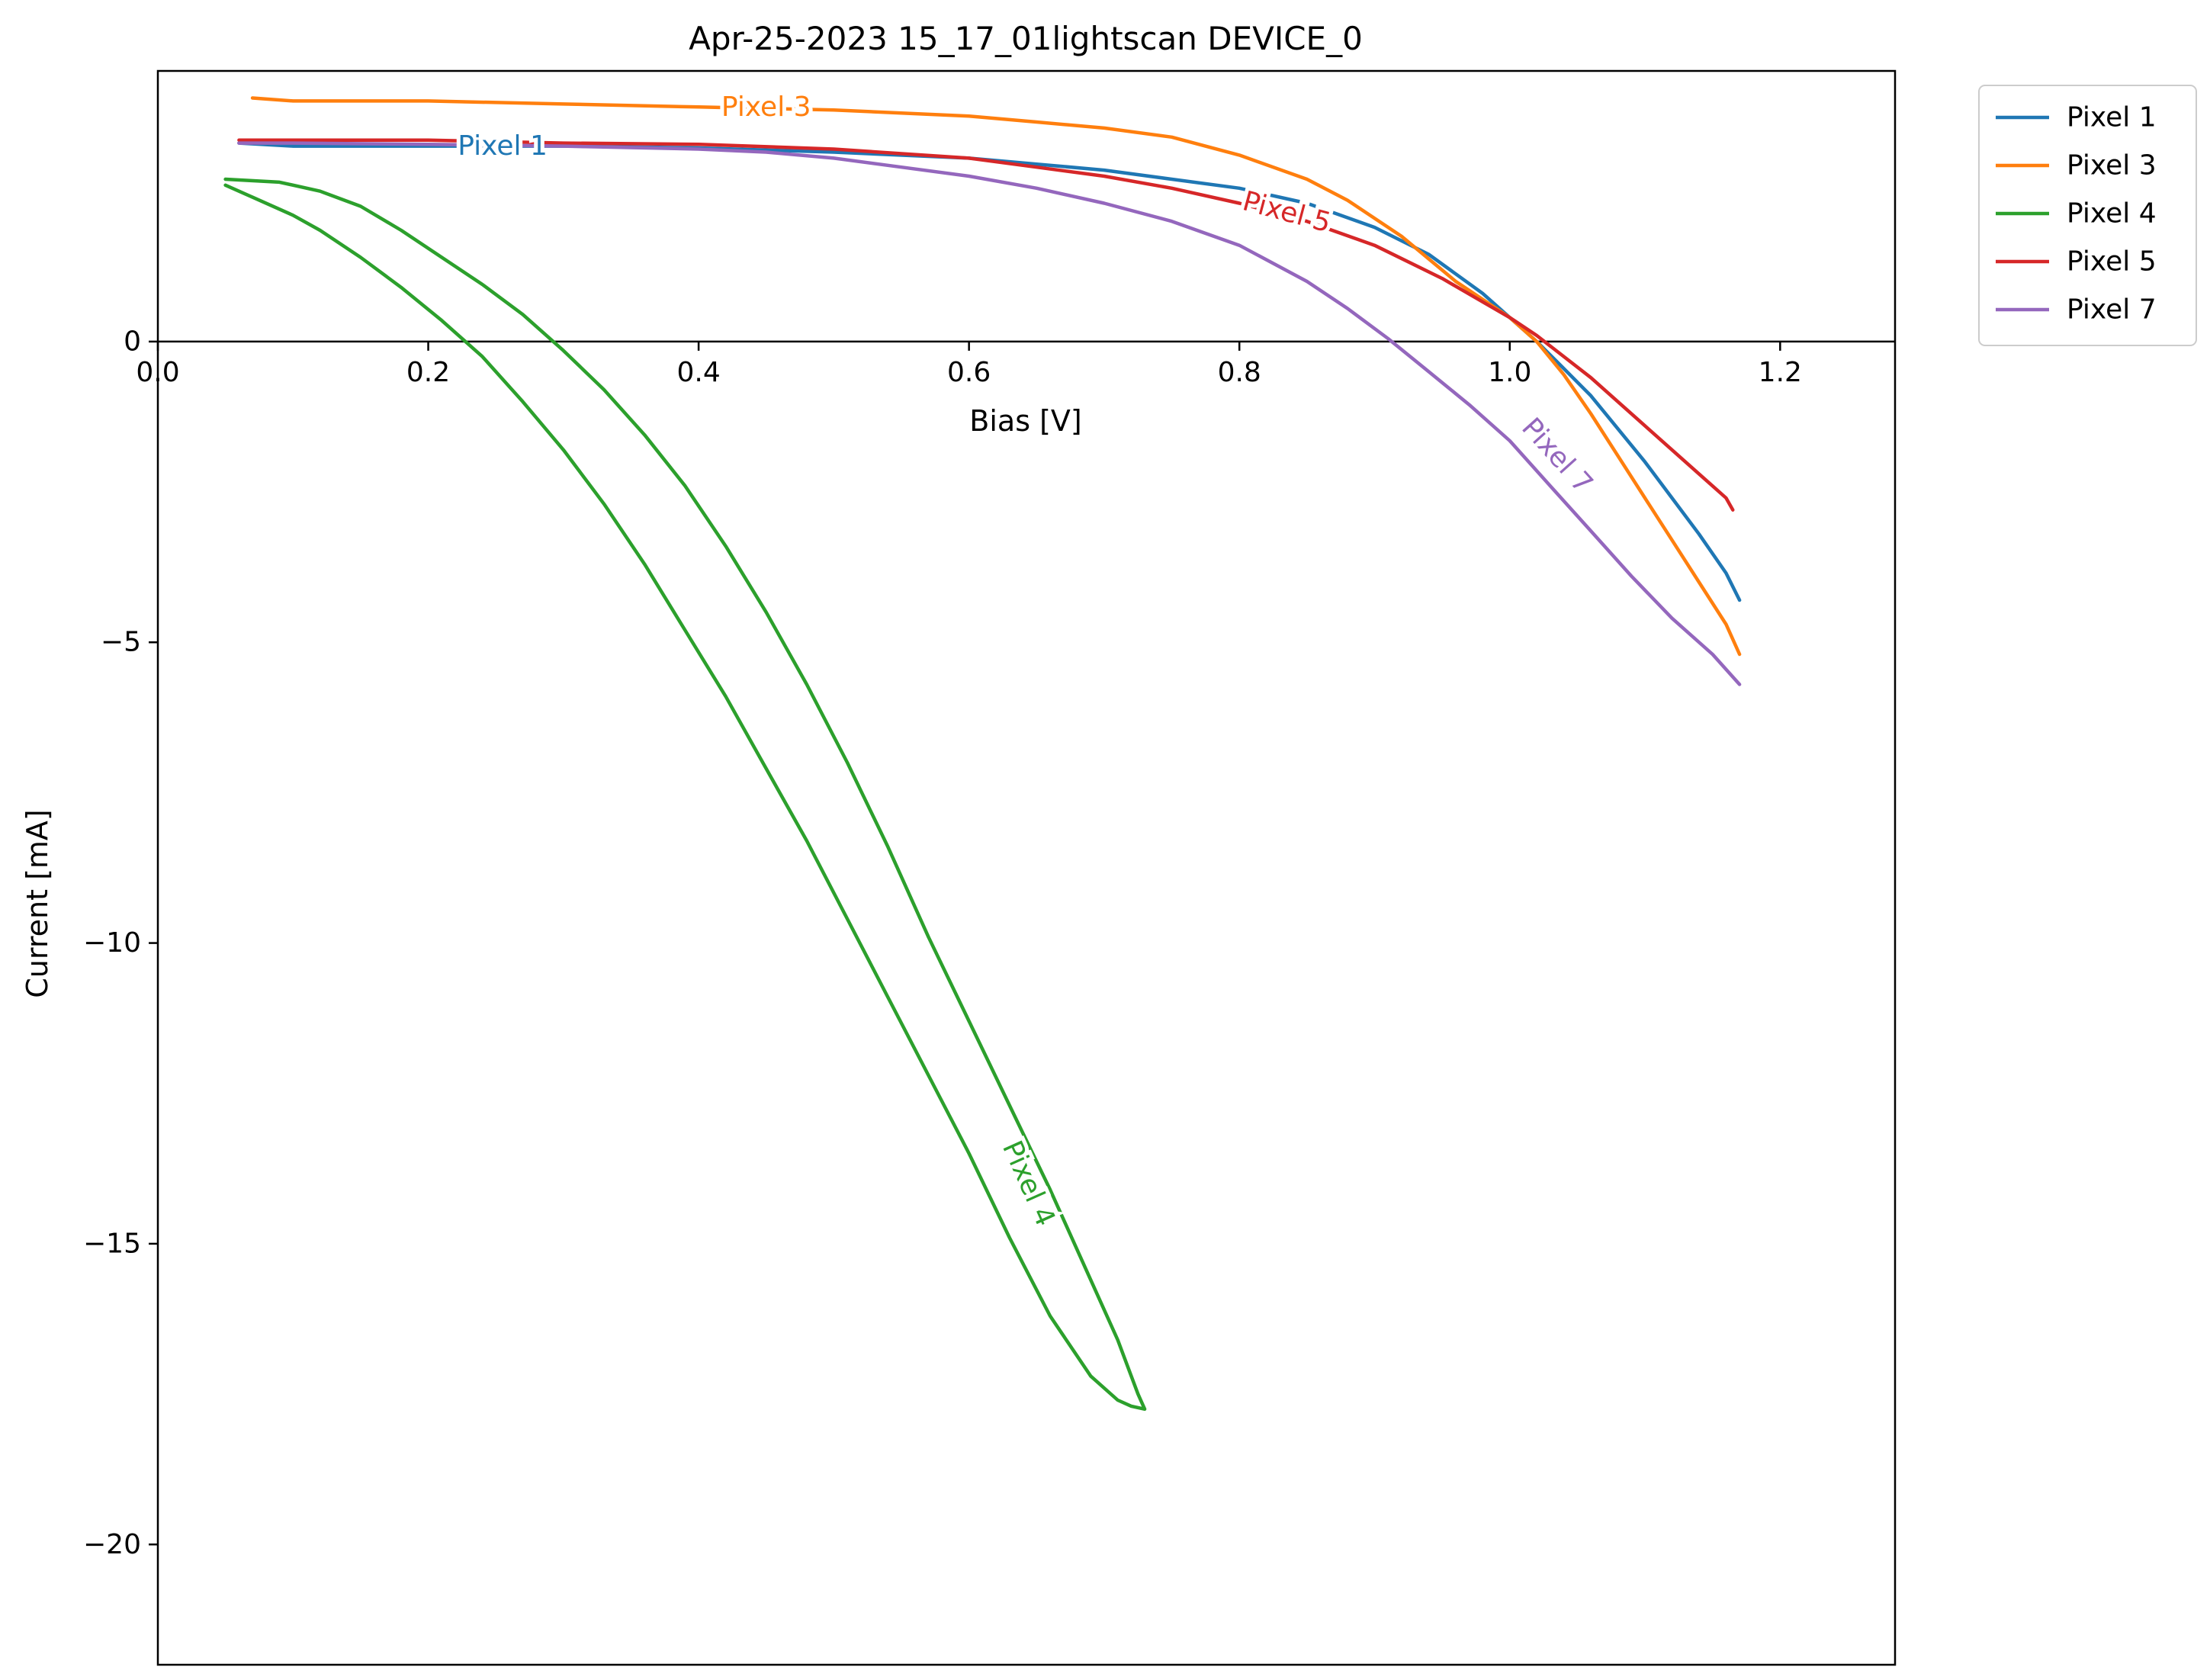 Image resolution: width=2210 pixels, height=1680 pixels. I want to click on inline-label-pixel-3: Pixel 3, so click(766, 107).